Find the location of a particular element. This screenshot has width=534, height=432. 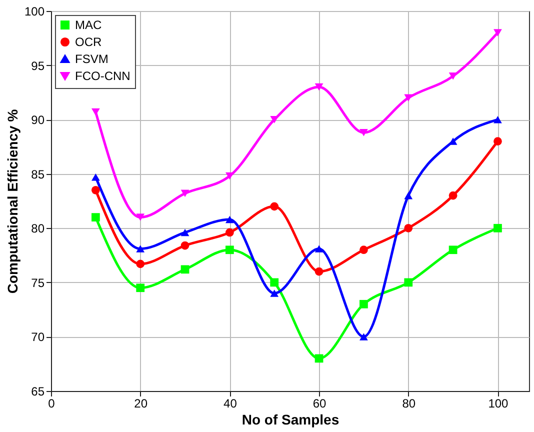

y-tick-label: 100 is located at coordinates (34, 11).